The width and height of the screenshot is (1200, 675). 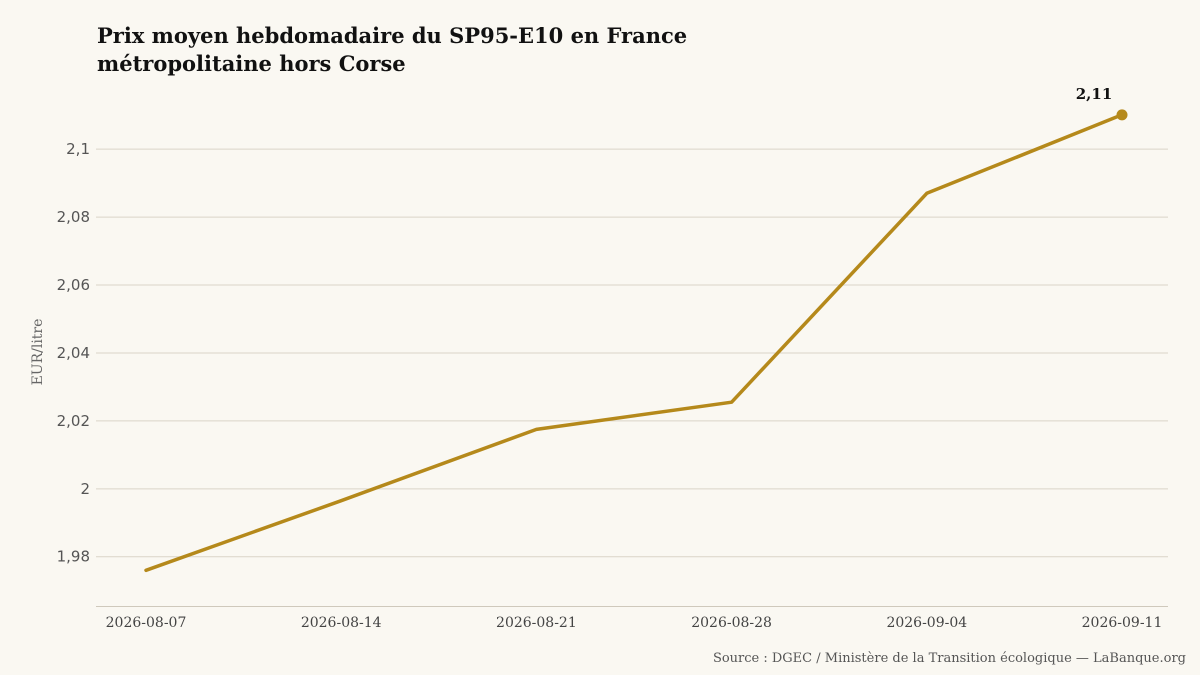 What do you see at coordinates (78, 149) in the screenshot?
I see `y-tick-label: 2,1` at bounding box center [78, 149].